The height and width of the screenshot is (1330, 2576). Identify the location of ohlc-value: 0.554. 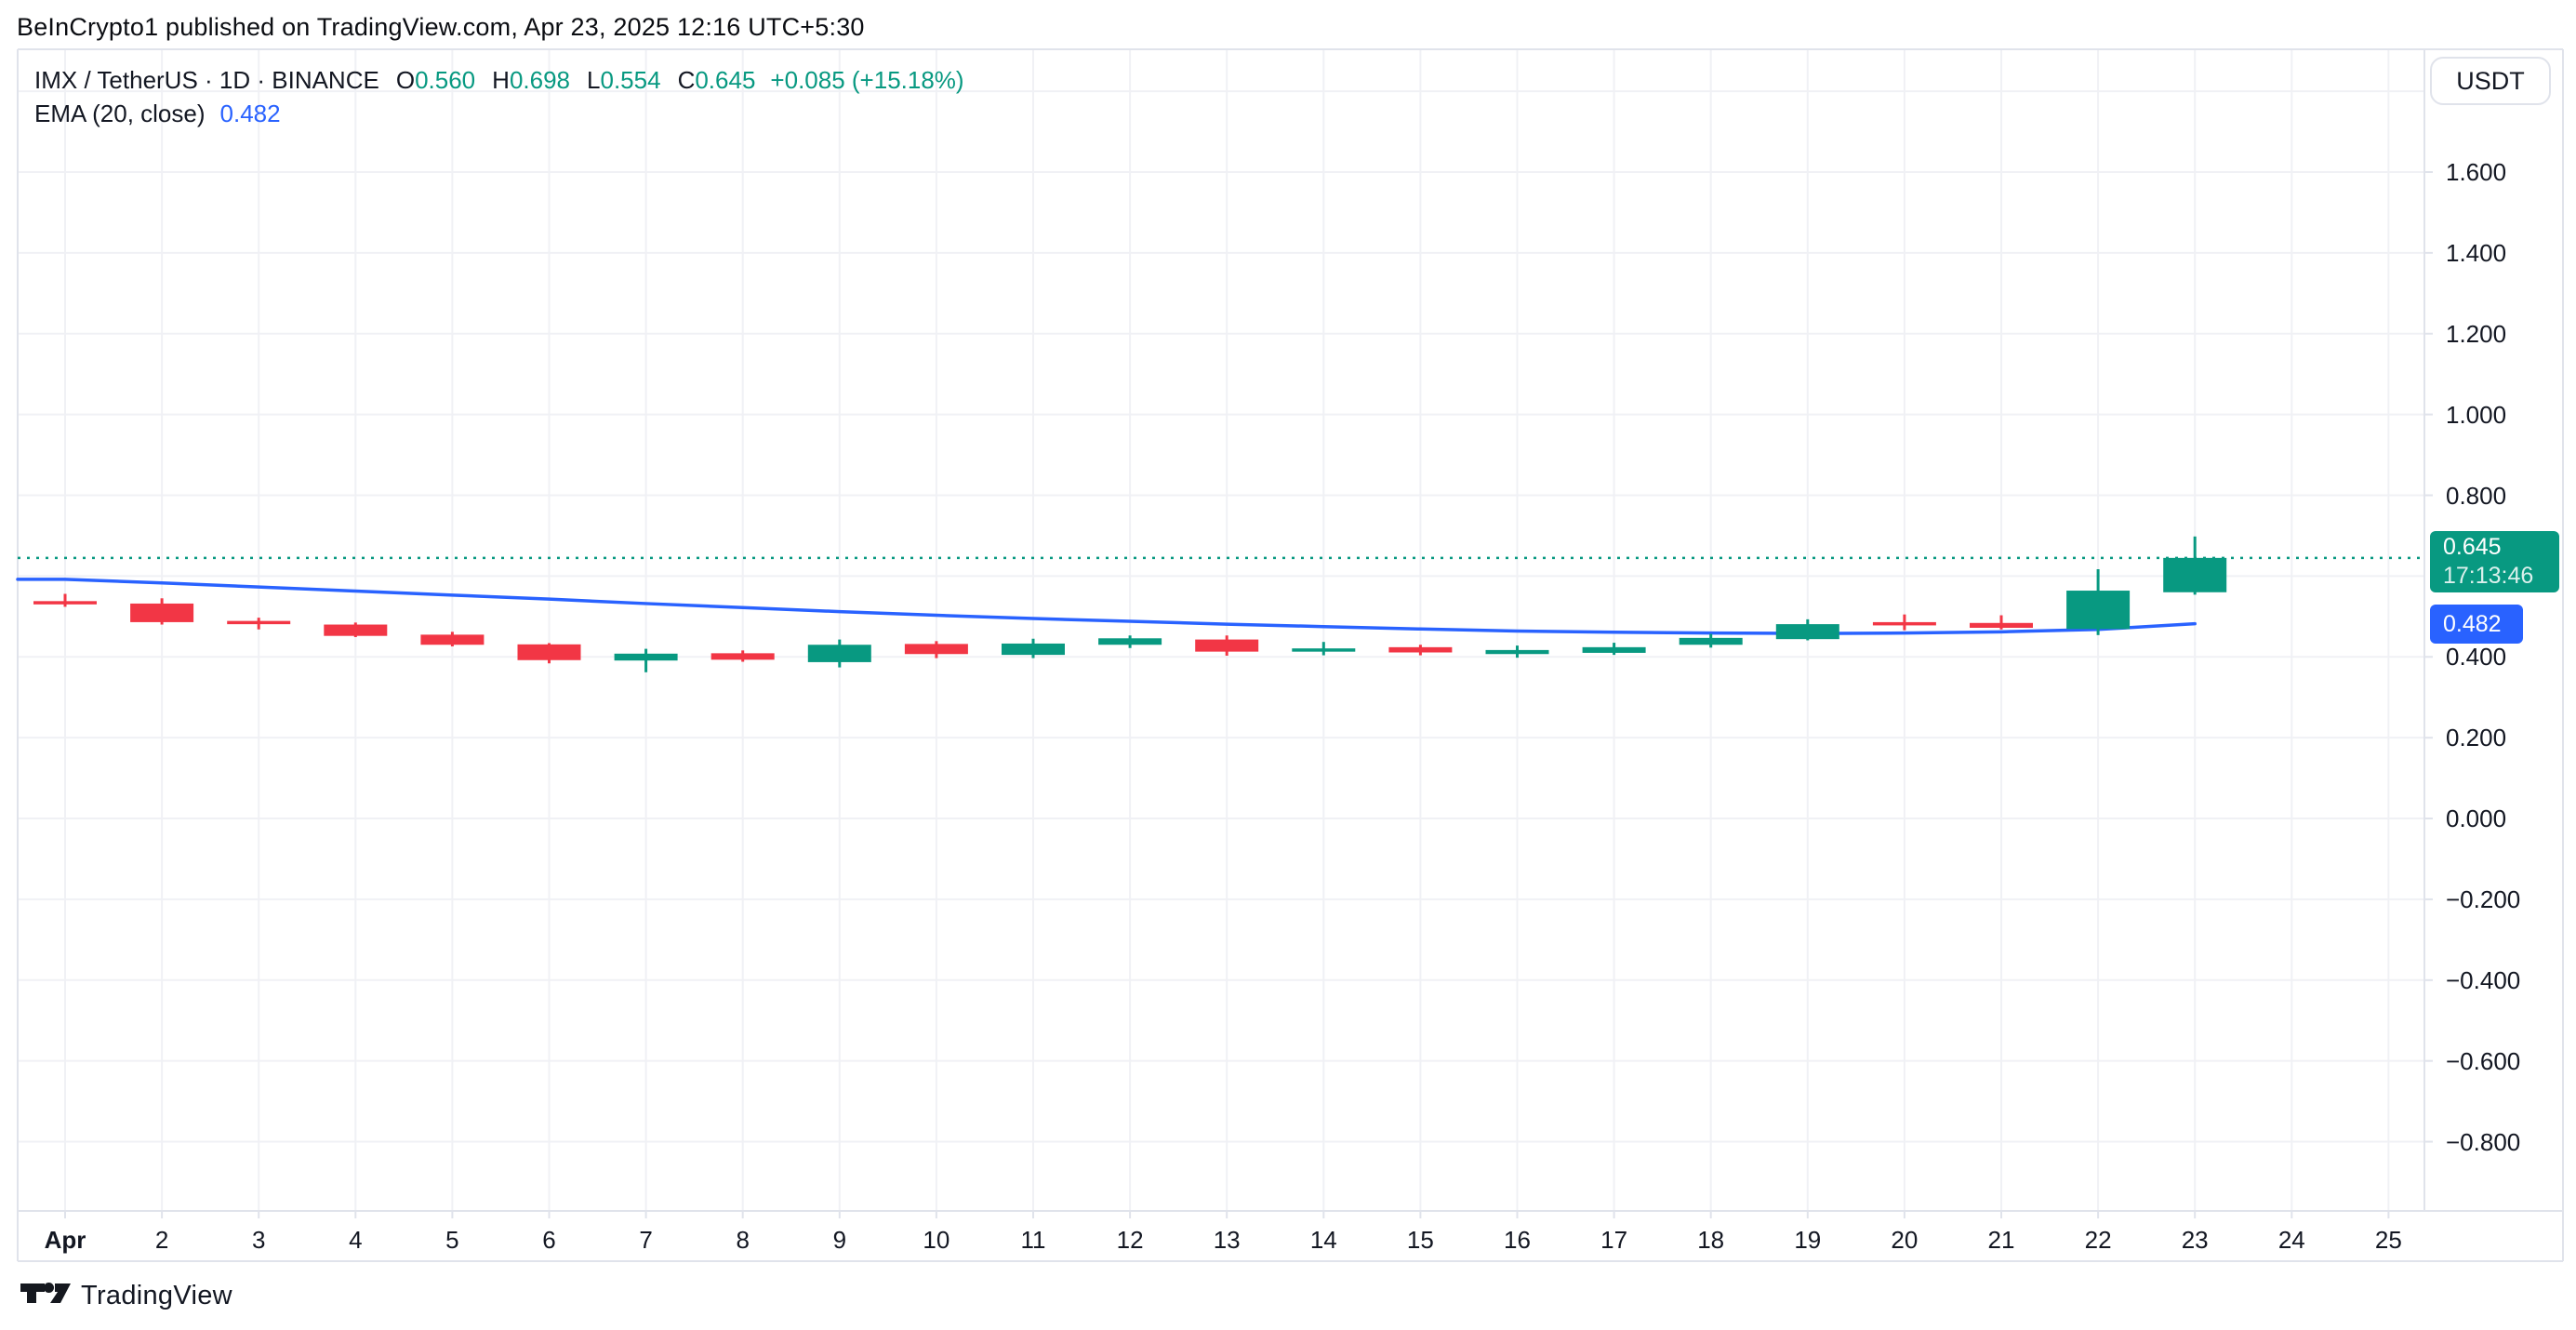
(630, 80).